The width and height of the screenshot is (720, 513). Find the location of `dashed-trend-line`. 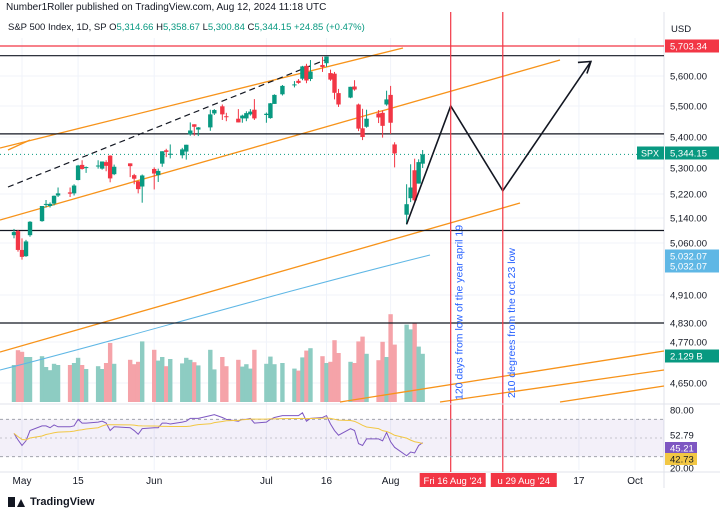

dashed-trend-line is located at coordinates (166, 123).